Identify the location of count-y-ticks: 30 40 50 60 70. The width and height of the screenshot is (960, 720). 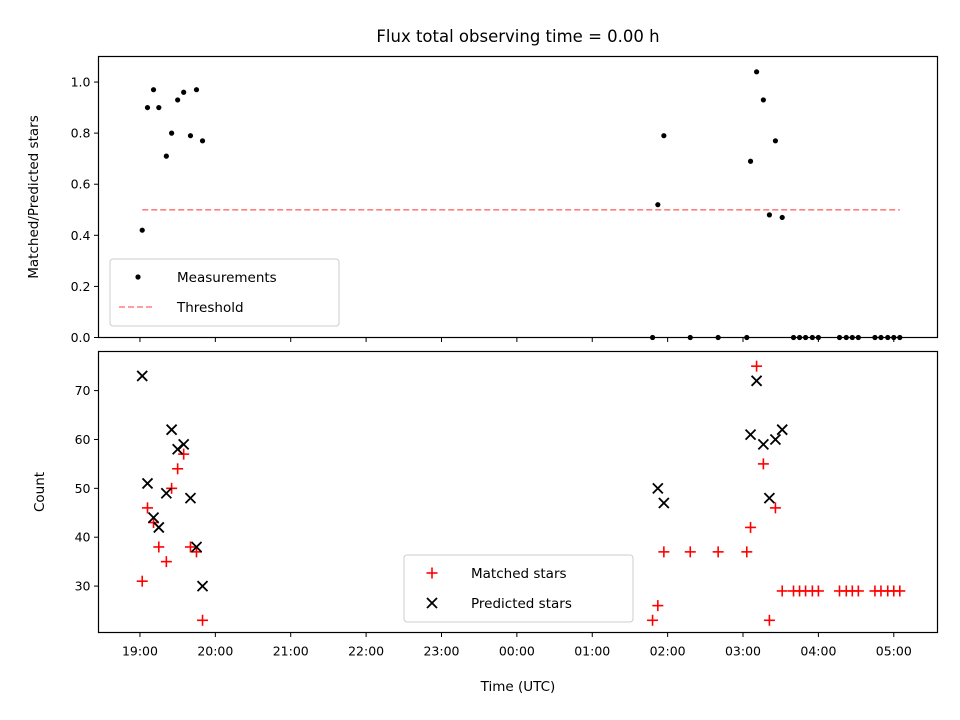
(87, 488).